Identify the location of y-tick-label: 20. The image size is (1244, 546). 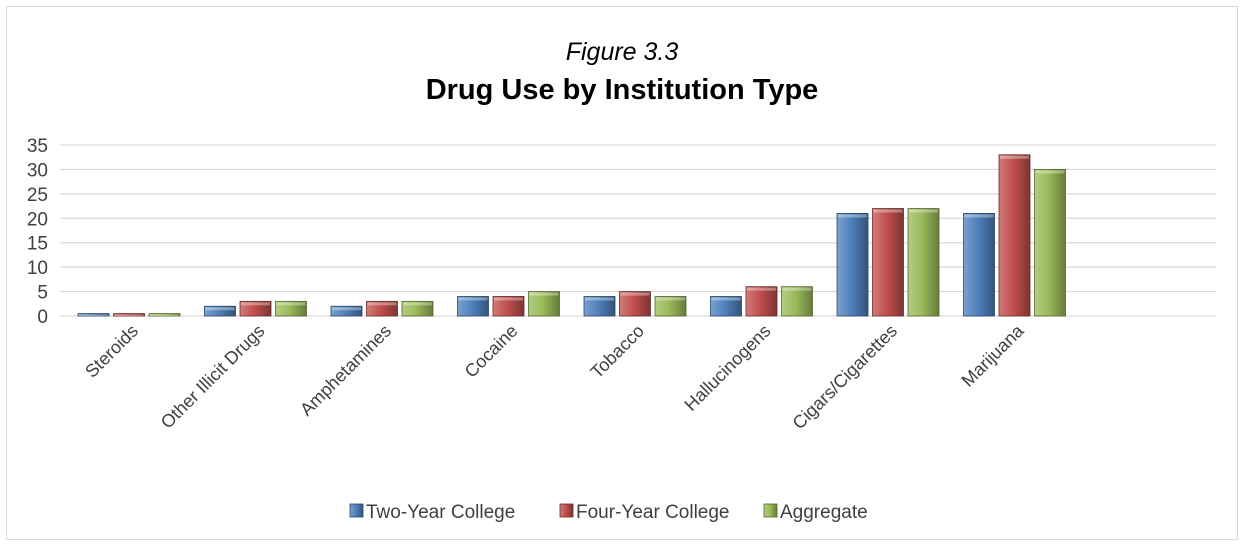
(37, 219).